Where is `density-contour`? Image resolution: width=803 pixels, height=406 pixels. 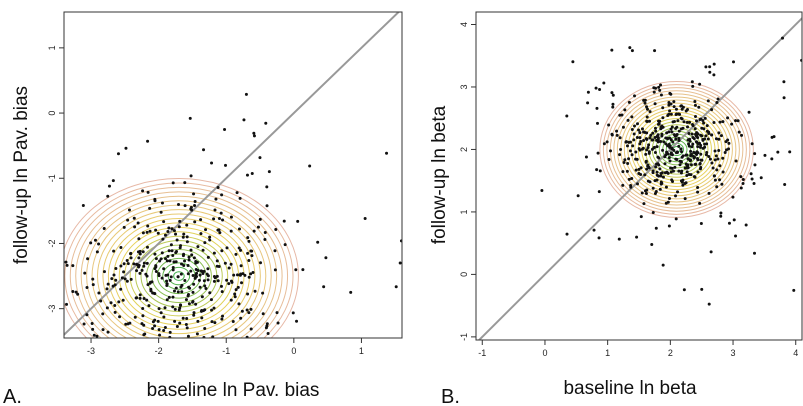
density-contour is located at coordinates (676, 149).